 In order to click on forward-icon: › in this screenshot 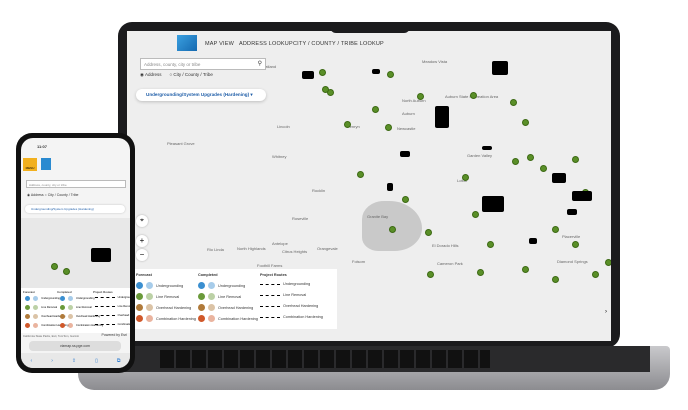, I will do `click(52, 360)`.